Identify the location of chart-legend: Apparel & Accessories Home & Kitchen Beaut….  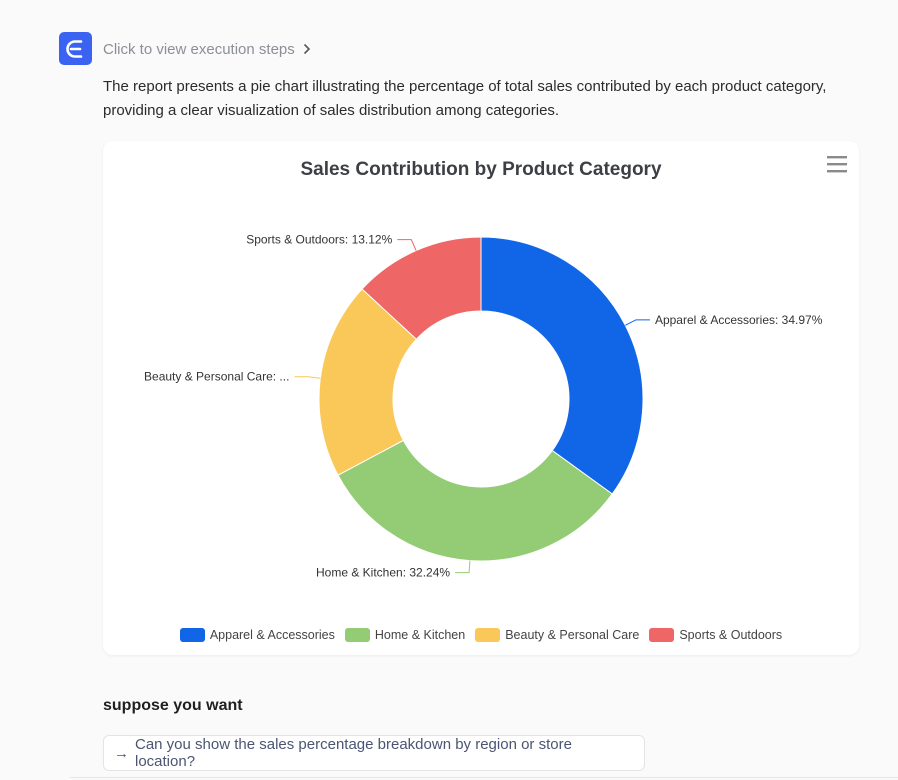
(481, 635).